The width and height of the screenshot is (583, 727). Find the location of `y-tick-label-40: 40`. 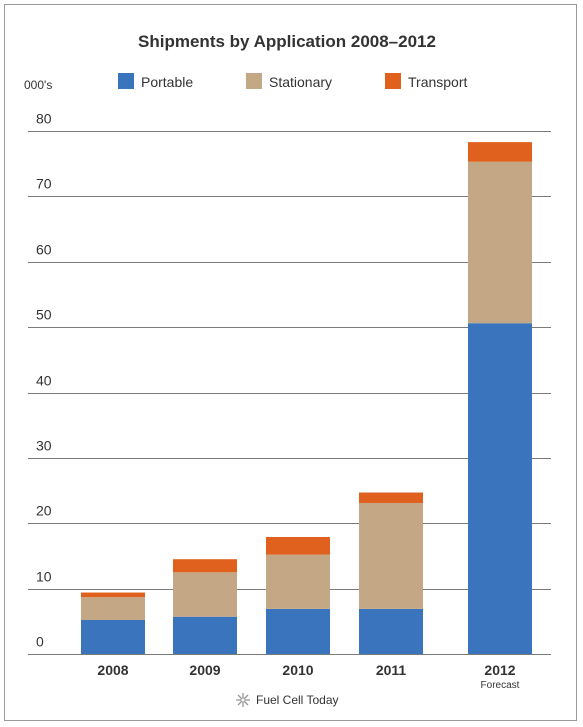

y-tick-label-40: 40 is located at coordinates (44, 381).